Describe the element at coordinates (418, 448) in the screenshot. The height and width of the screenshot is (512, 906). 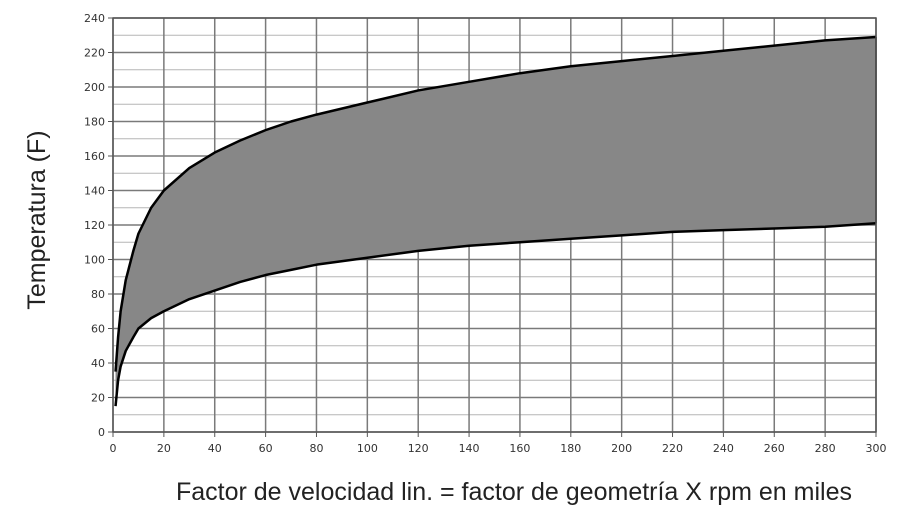
I see `x-tick-label: 120` at that location.